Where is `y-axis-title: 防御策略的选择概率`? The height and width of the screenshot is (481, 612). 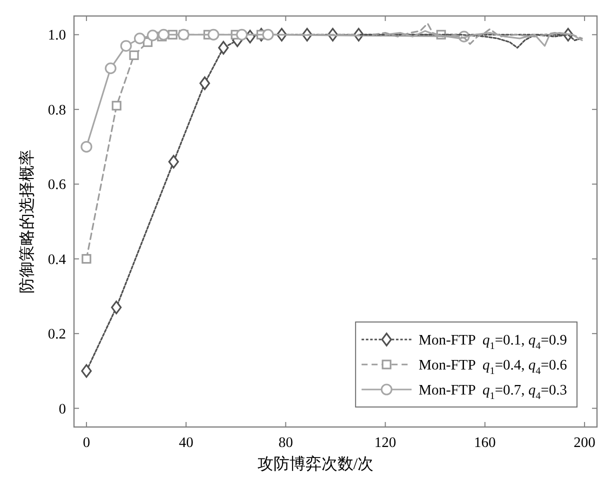 y-axis-title: 防御策略的选择概率 is located at coordinates (27, 222).